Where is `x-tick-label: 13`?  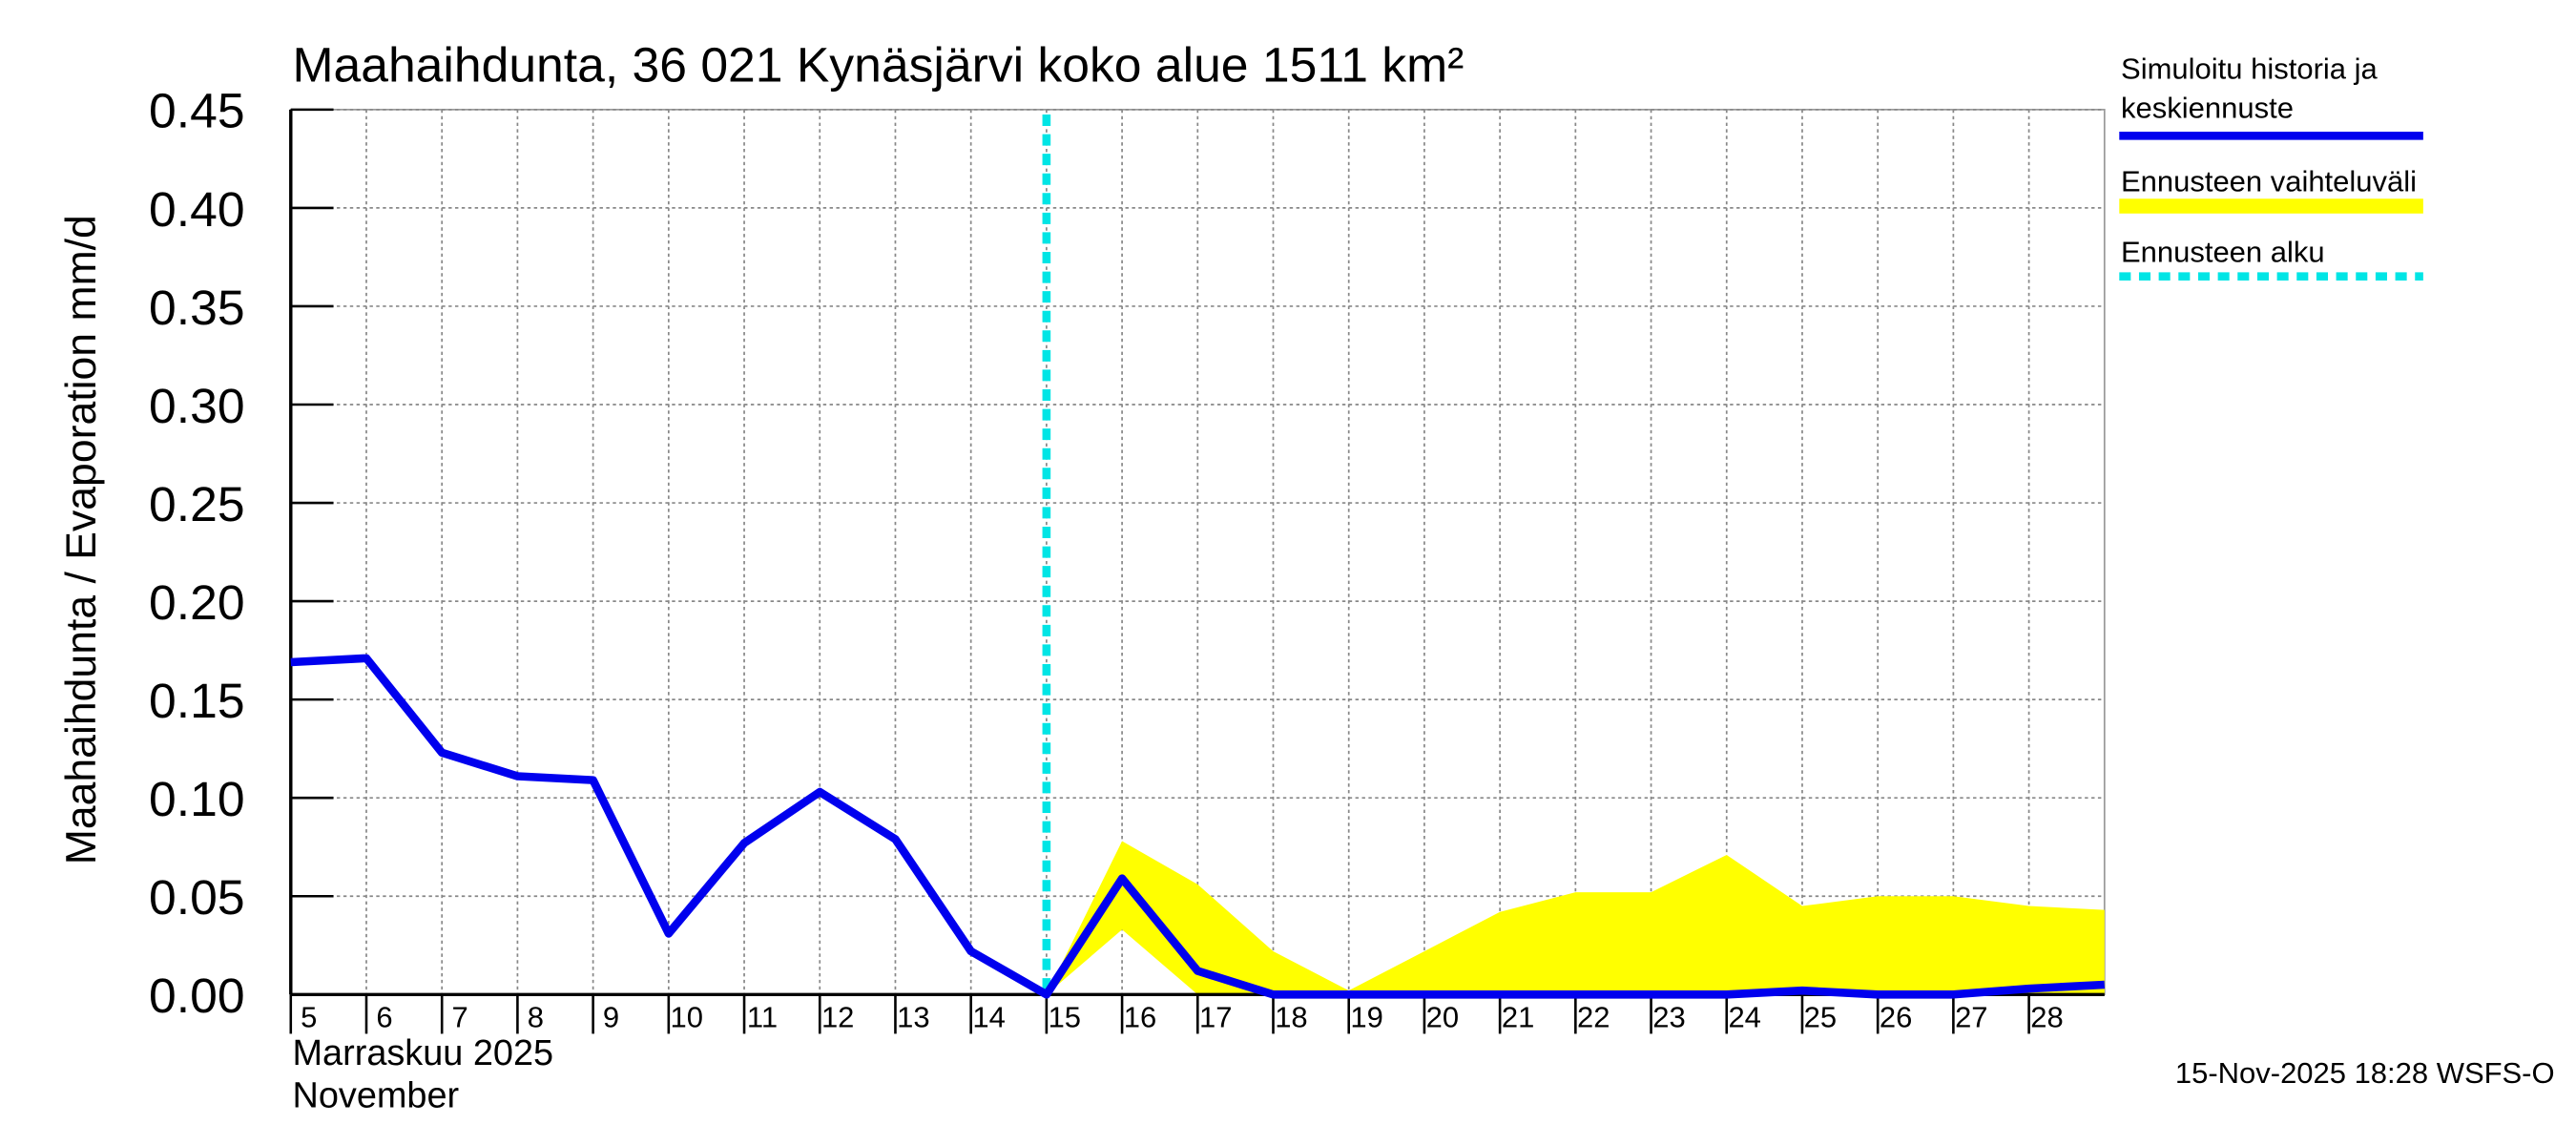 x-tick-label: 13 is located at coordinates (913, 1018).